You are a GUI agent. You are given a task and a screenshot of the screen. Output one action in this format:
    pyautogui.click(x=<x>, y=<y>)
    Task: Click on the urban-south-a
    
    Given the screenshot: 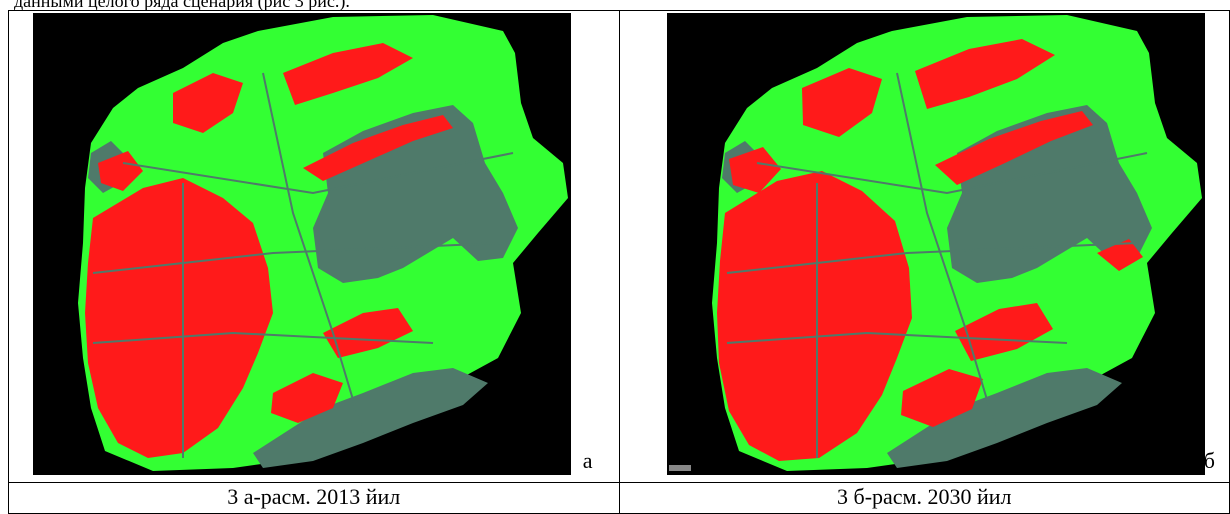 What is the action you would take?
    pyautogui.click(x=307, y=398)
    